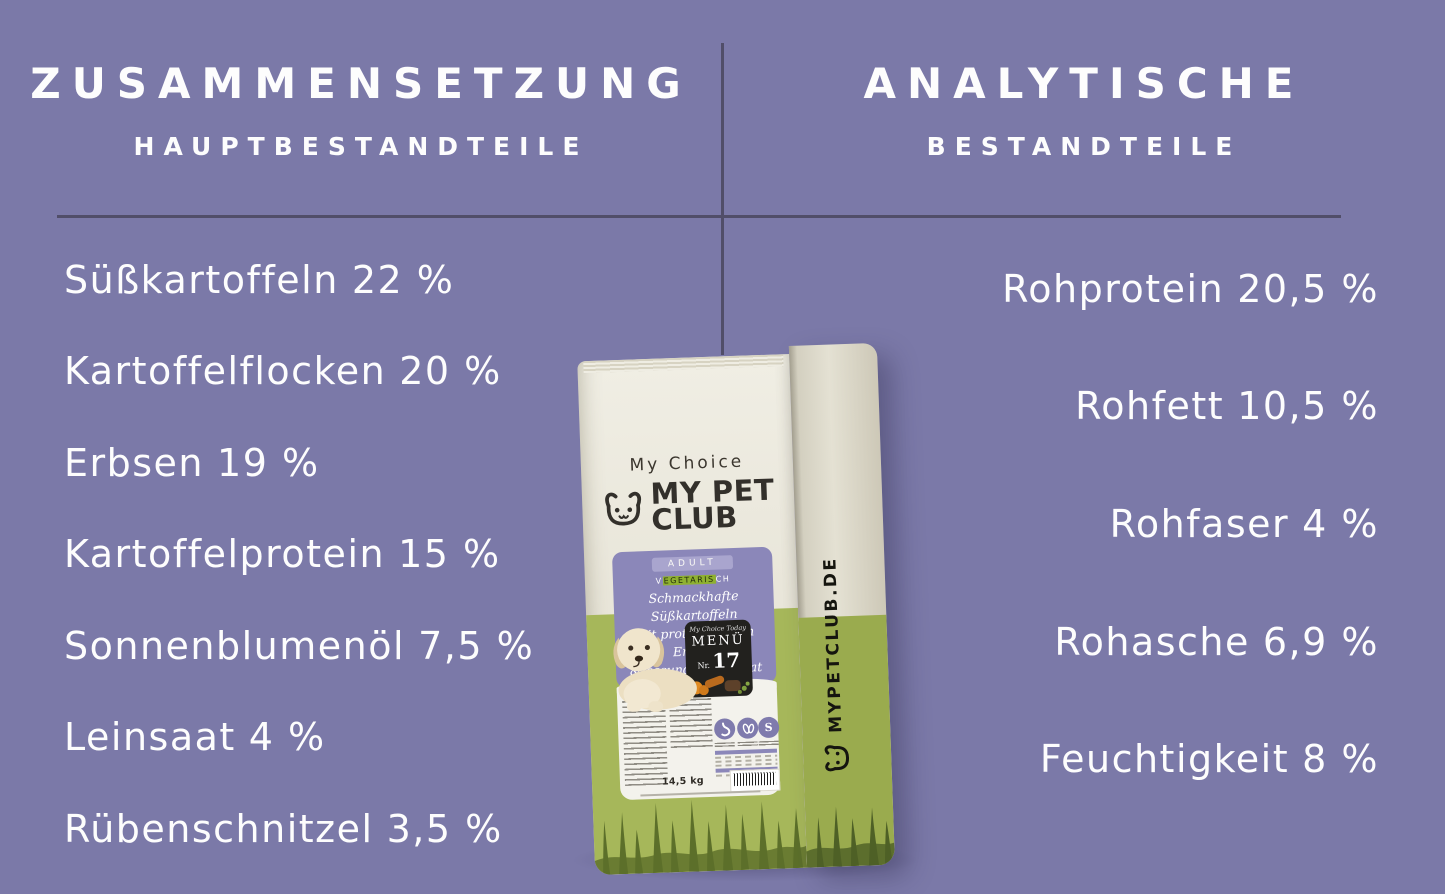 This screenshot has height=894, width=1445. Describe the element at coordinates (746, 751) in the screenshot. I see `feeding-table-header` at that location.